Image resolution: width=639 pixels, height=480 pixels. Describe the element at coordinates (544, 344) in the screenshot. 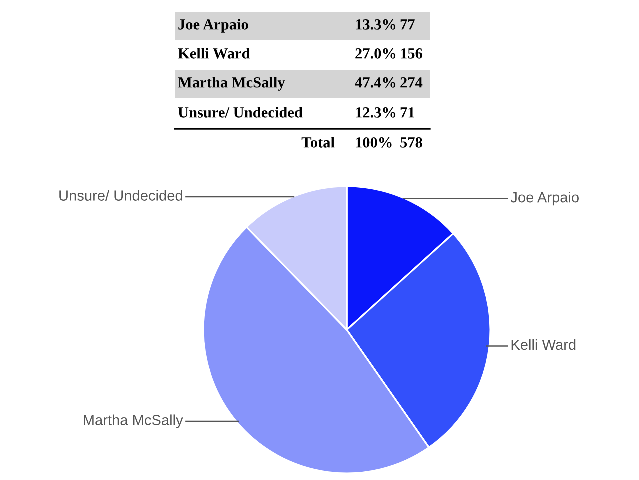

I see `slice-label: Kelli Ward` at that location.